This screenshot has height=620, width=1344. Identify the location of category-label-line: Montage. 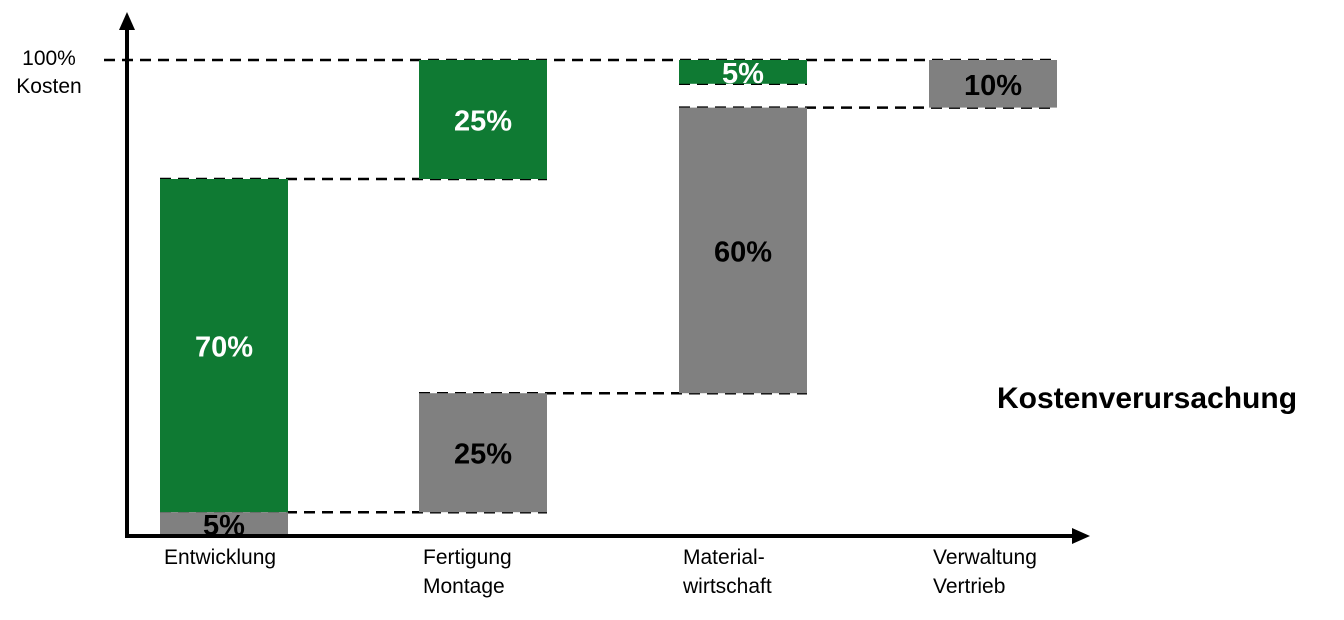
(464, 586).